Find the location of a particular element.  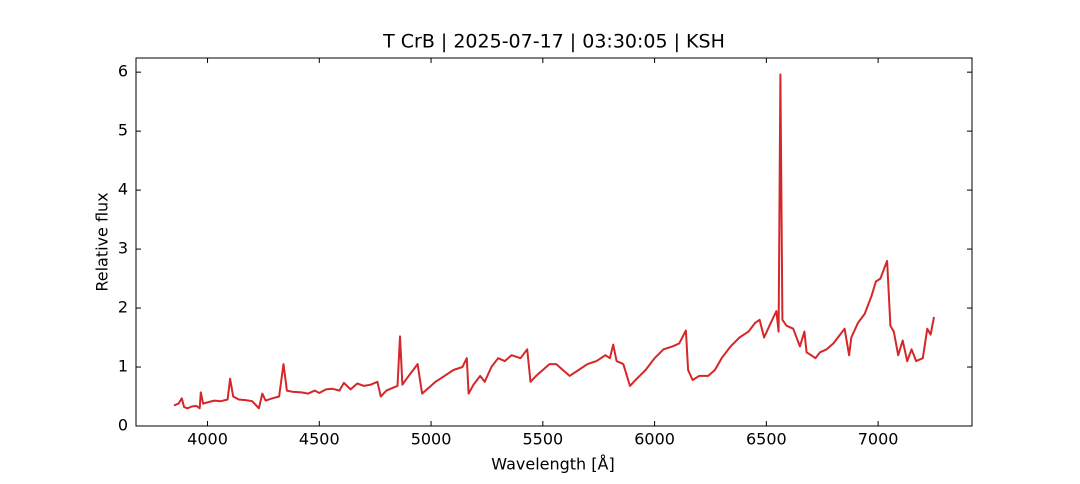

y-tick-label: 6 is located at coordinates (123, 71).